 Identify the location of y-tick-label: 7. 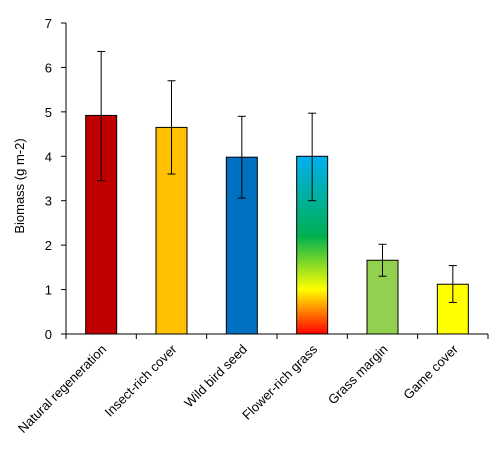
(48, 23).